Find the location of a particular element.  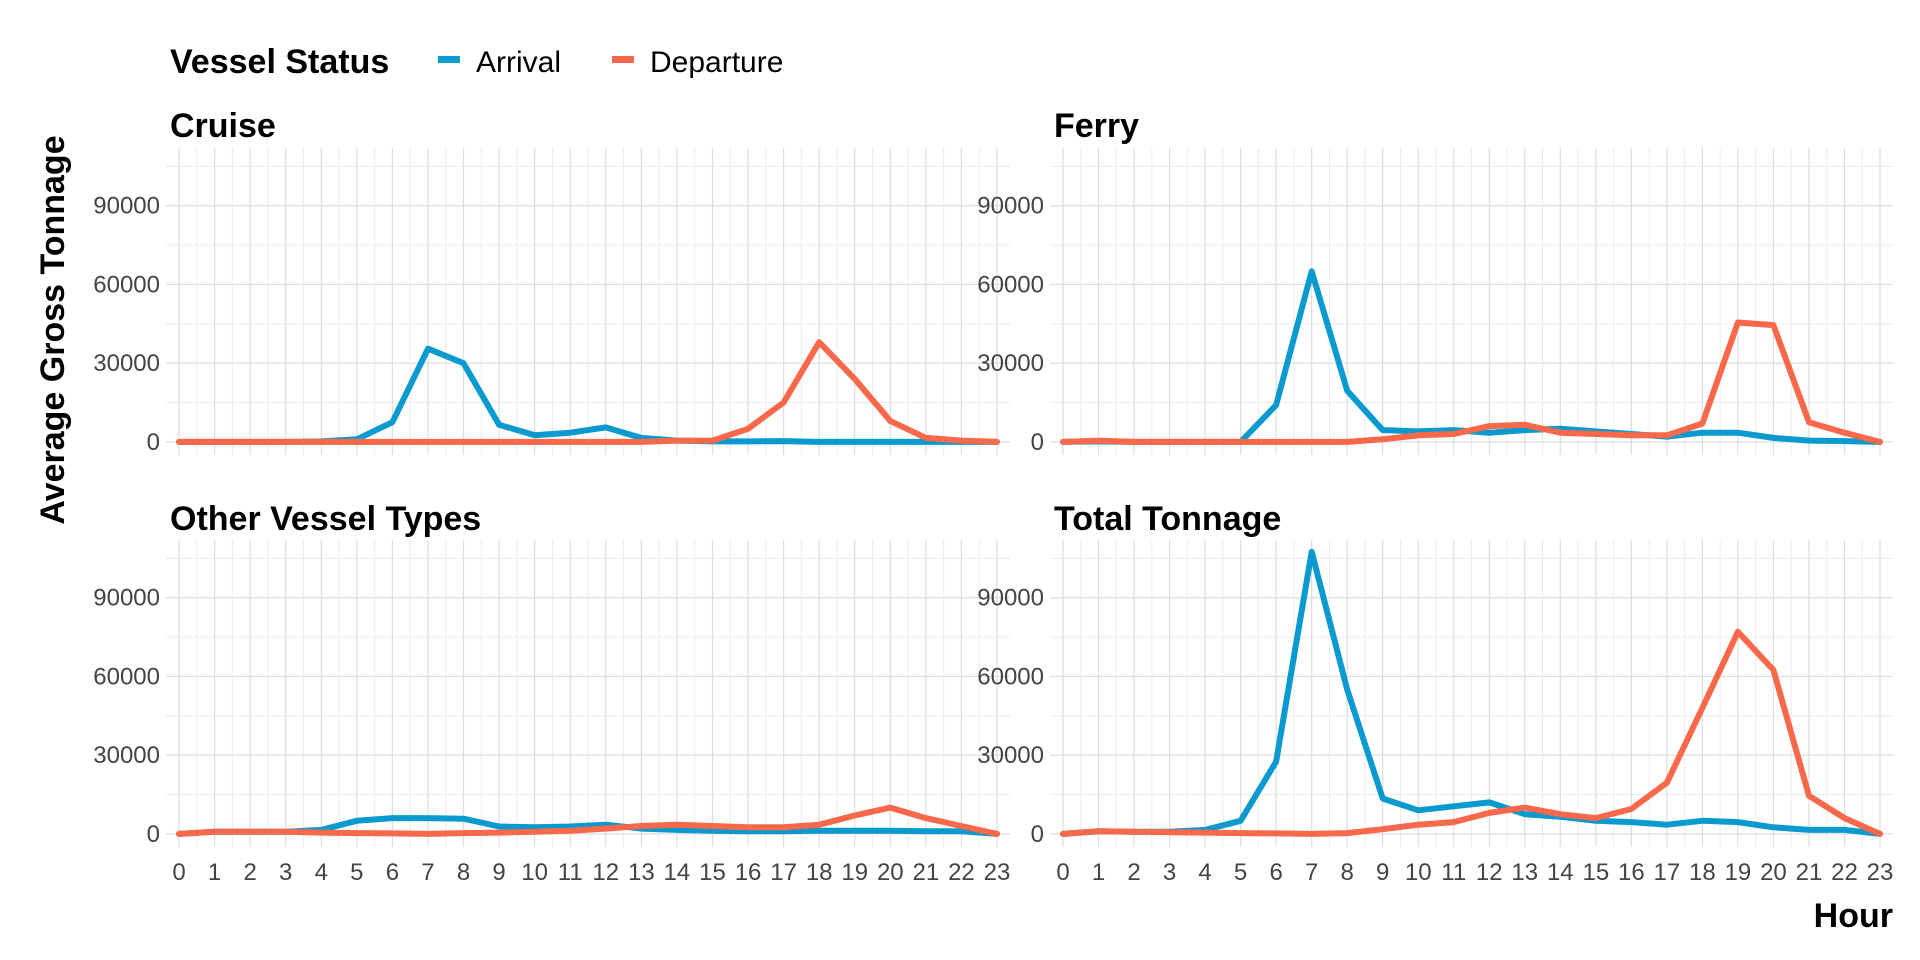

y-axis-title: Average Gross Tonnage is located at coordinates (53, 329).